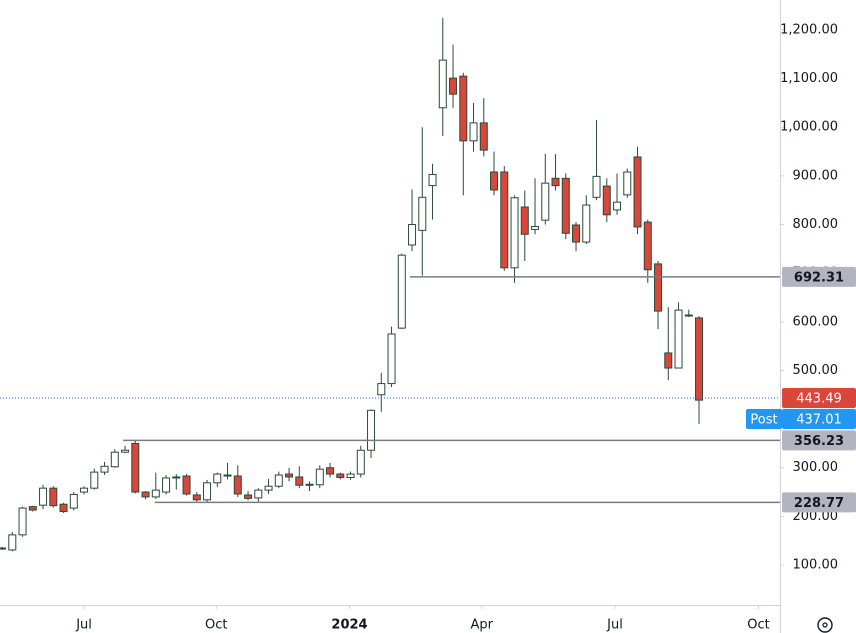 Image resolution: width=856 pixels, height=633 pixels. What do you see at coordinates (816, 516) in the screenshot?
I see `y-tick-label: 200.00` at bounding box center [816, 516].